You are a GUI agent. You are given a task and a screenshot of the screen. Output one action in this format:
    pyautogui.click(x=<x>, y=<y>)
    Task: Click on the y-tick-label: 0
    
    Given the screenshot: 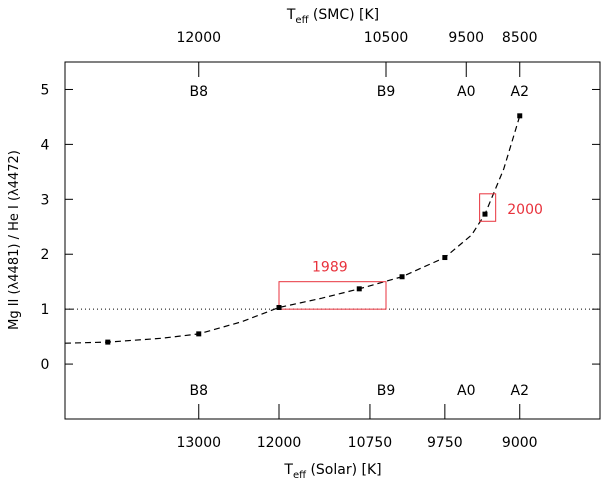 What is the action you would take?
    pyautogui.click(x=45, y=365)
    